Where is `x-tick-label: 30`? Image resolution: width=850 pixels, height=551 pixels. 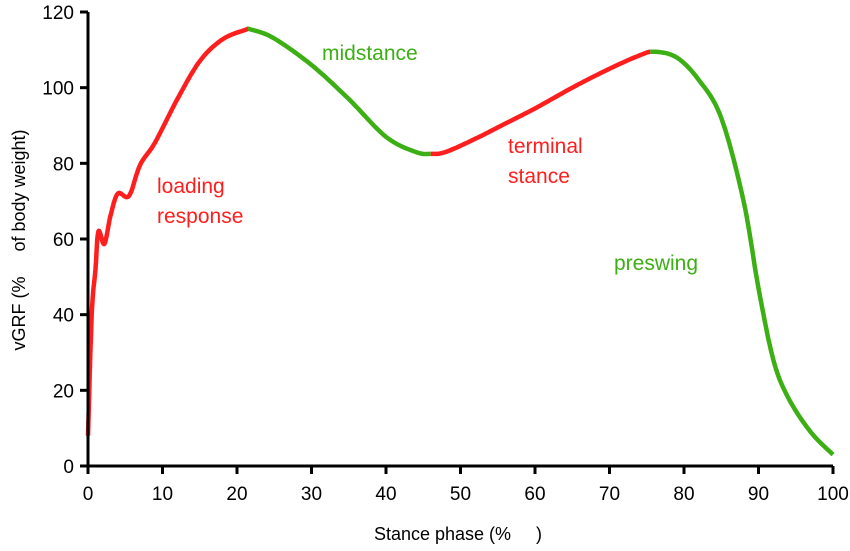
x-tick-label: 30 is located at coordinates (311, 494).